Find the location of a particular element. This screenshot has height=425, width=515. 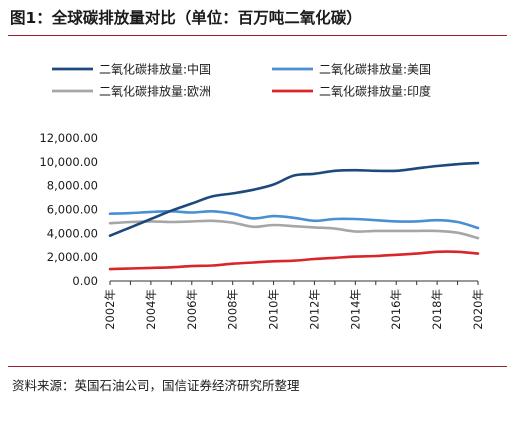

chart-title: 图1：全球碳排放量对比（单位：百万吨二氧化碳） is located at coordinates (186, 18).